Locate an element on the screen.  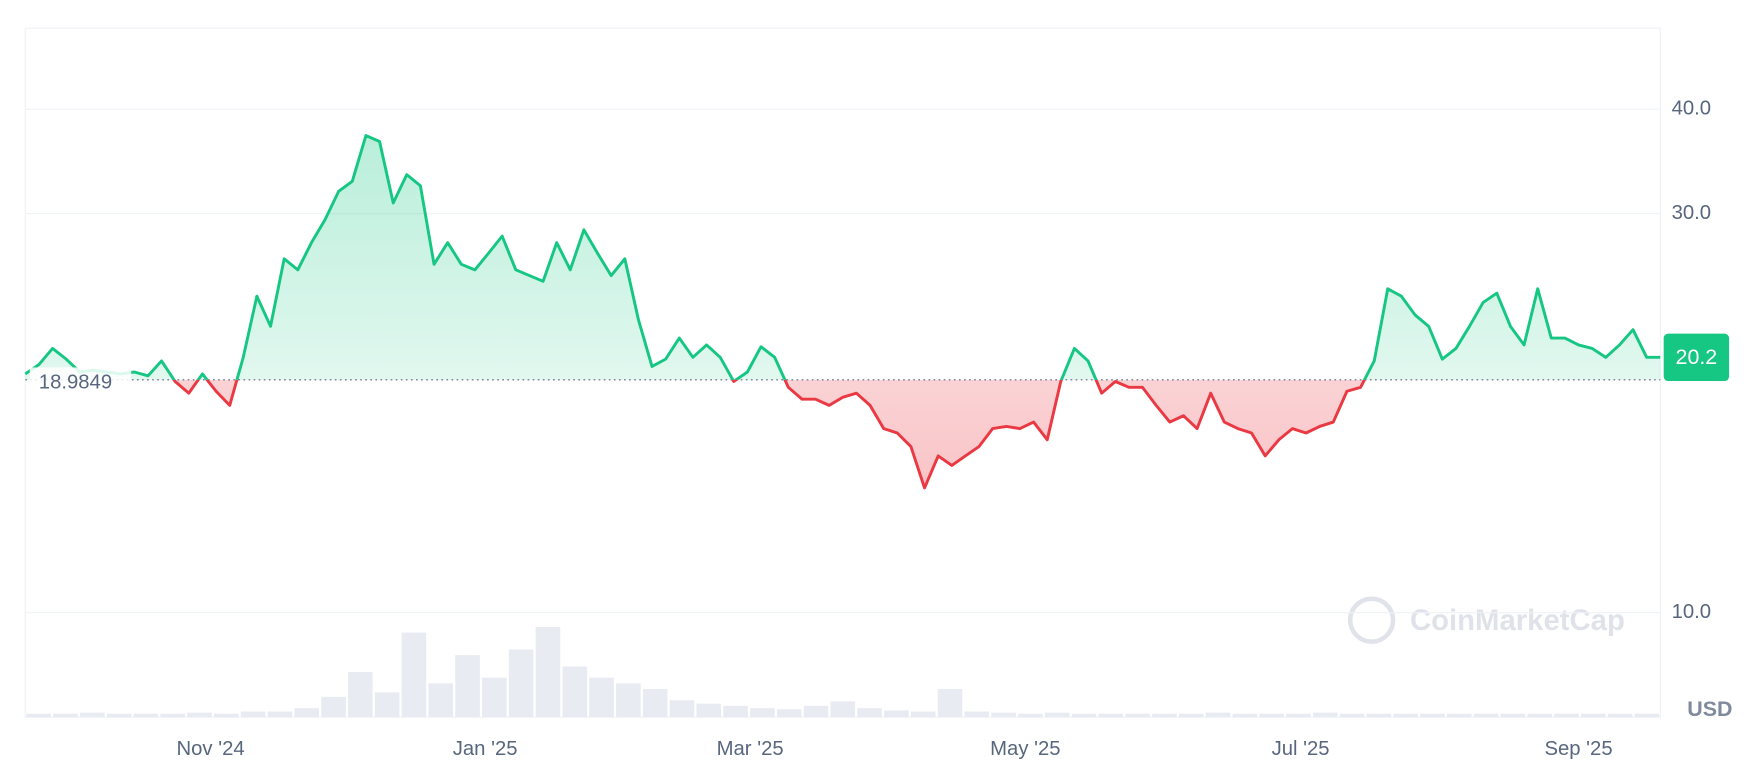
price-line-down is located at coordinates (769, 434).